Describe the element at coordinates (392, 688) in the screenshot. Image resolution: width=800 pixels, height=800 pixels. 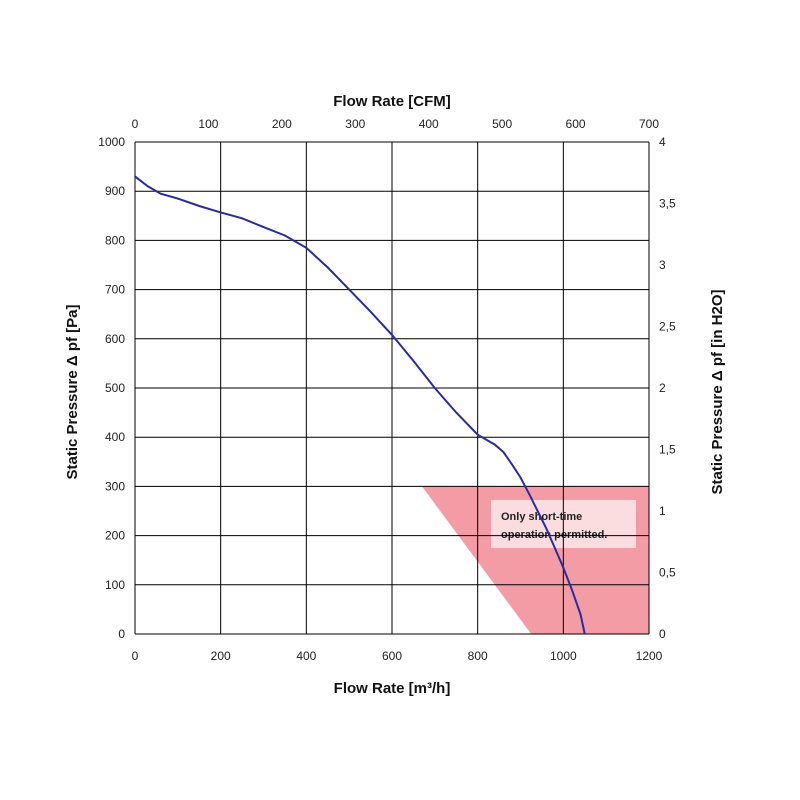
I see `x-bottom-axis-title: Flow Rate [m³/h]` at that location.